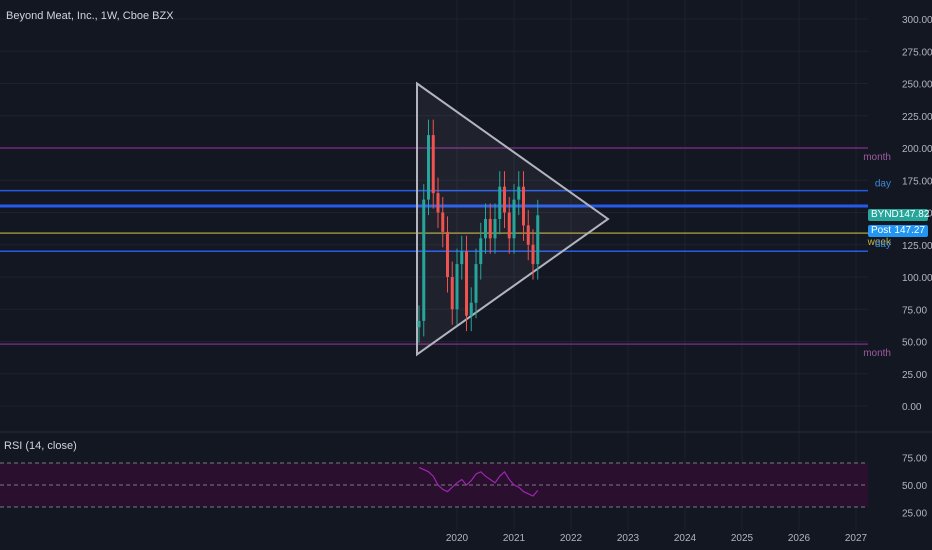 The image size is (932, 550). I want to click on y-tick-label: 100.00, so click(917, 278).